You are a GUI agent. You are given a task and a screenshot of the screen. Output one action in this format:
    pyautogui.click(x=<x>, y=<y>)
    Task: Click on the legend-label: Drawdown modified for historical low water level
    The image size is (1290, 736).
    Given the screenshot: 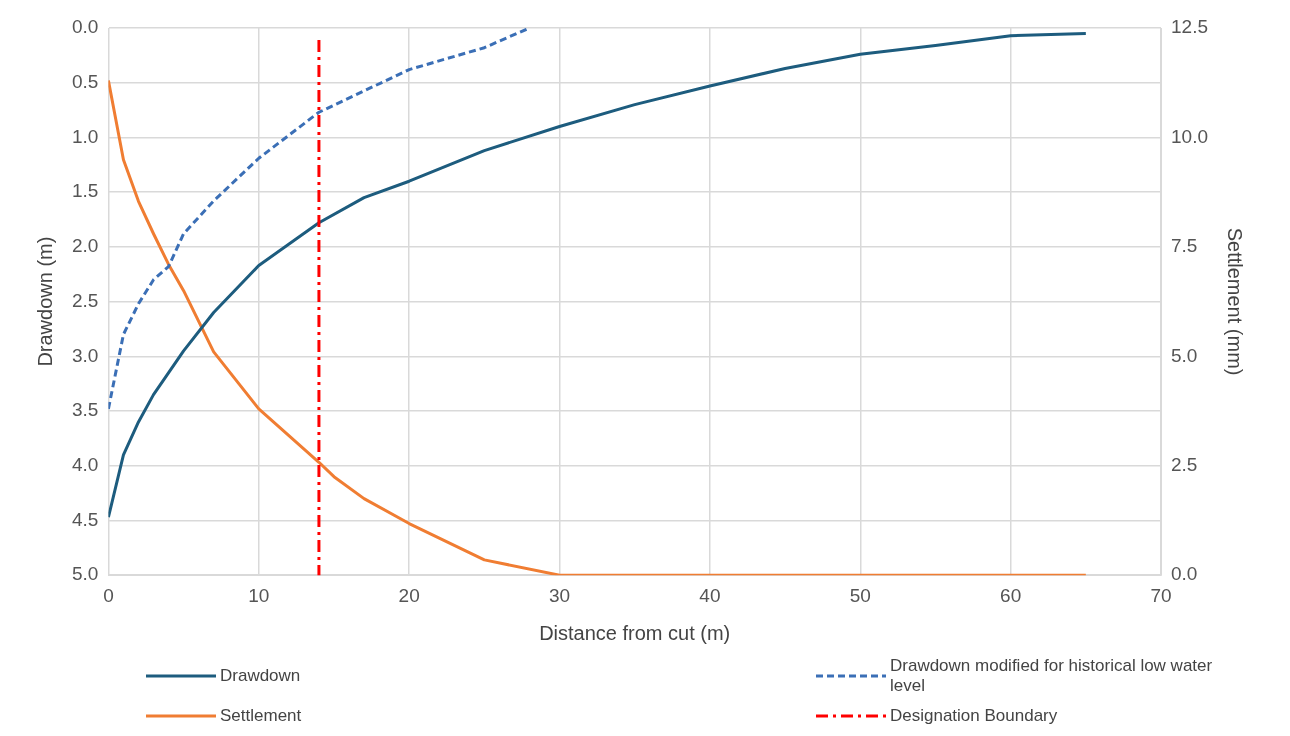 What is the action you would take?
    pyautogui.click(x=1052, y=676)
    